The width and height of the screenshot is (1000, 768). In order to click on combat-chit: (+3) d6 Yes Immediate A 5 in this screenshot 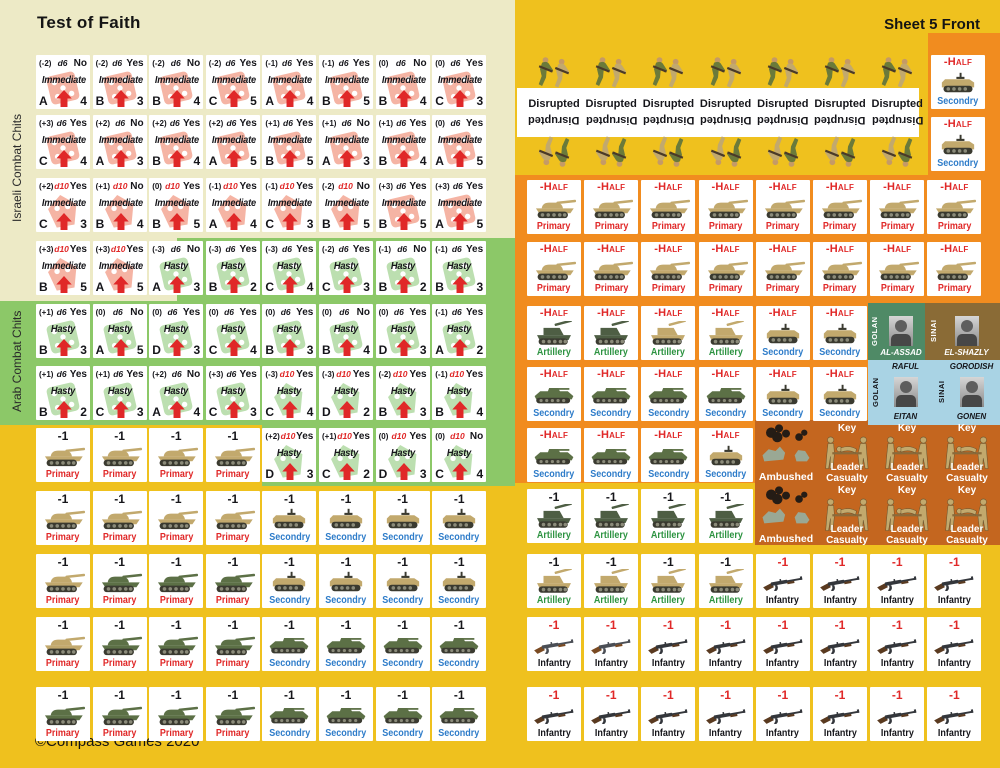, I will do `click(459, 205)`.